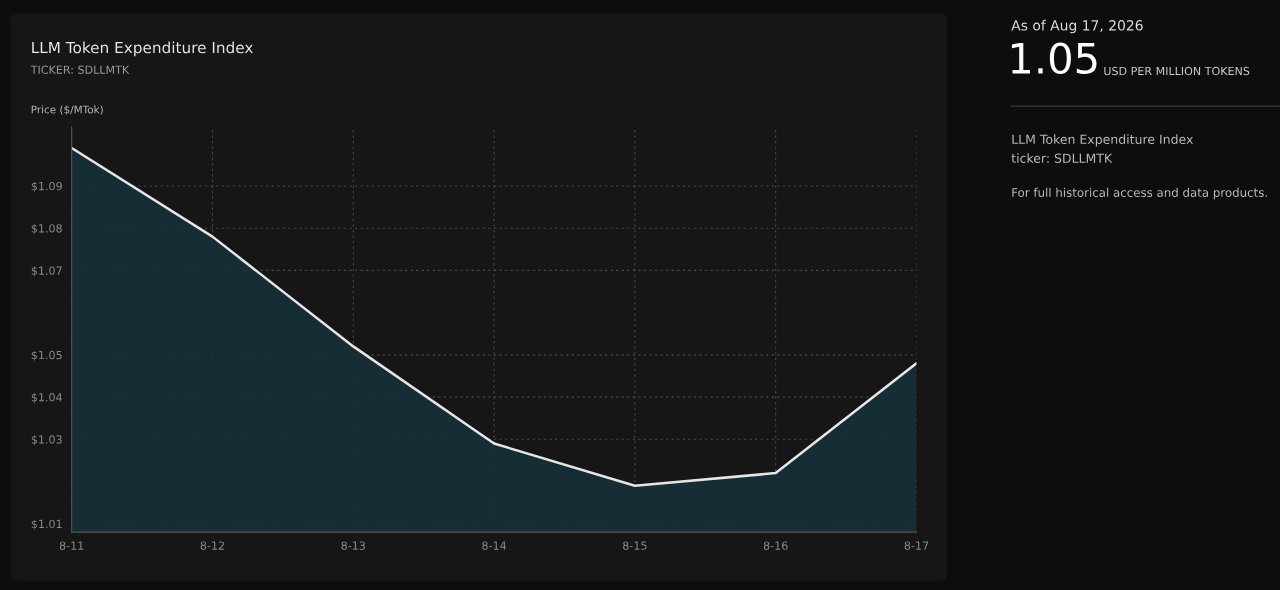  I want to click on x-tick-label: 8-12, so click(212, 545).